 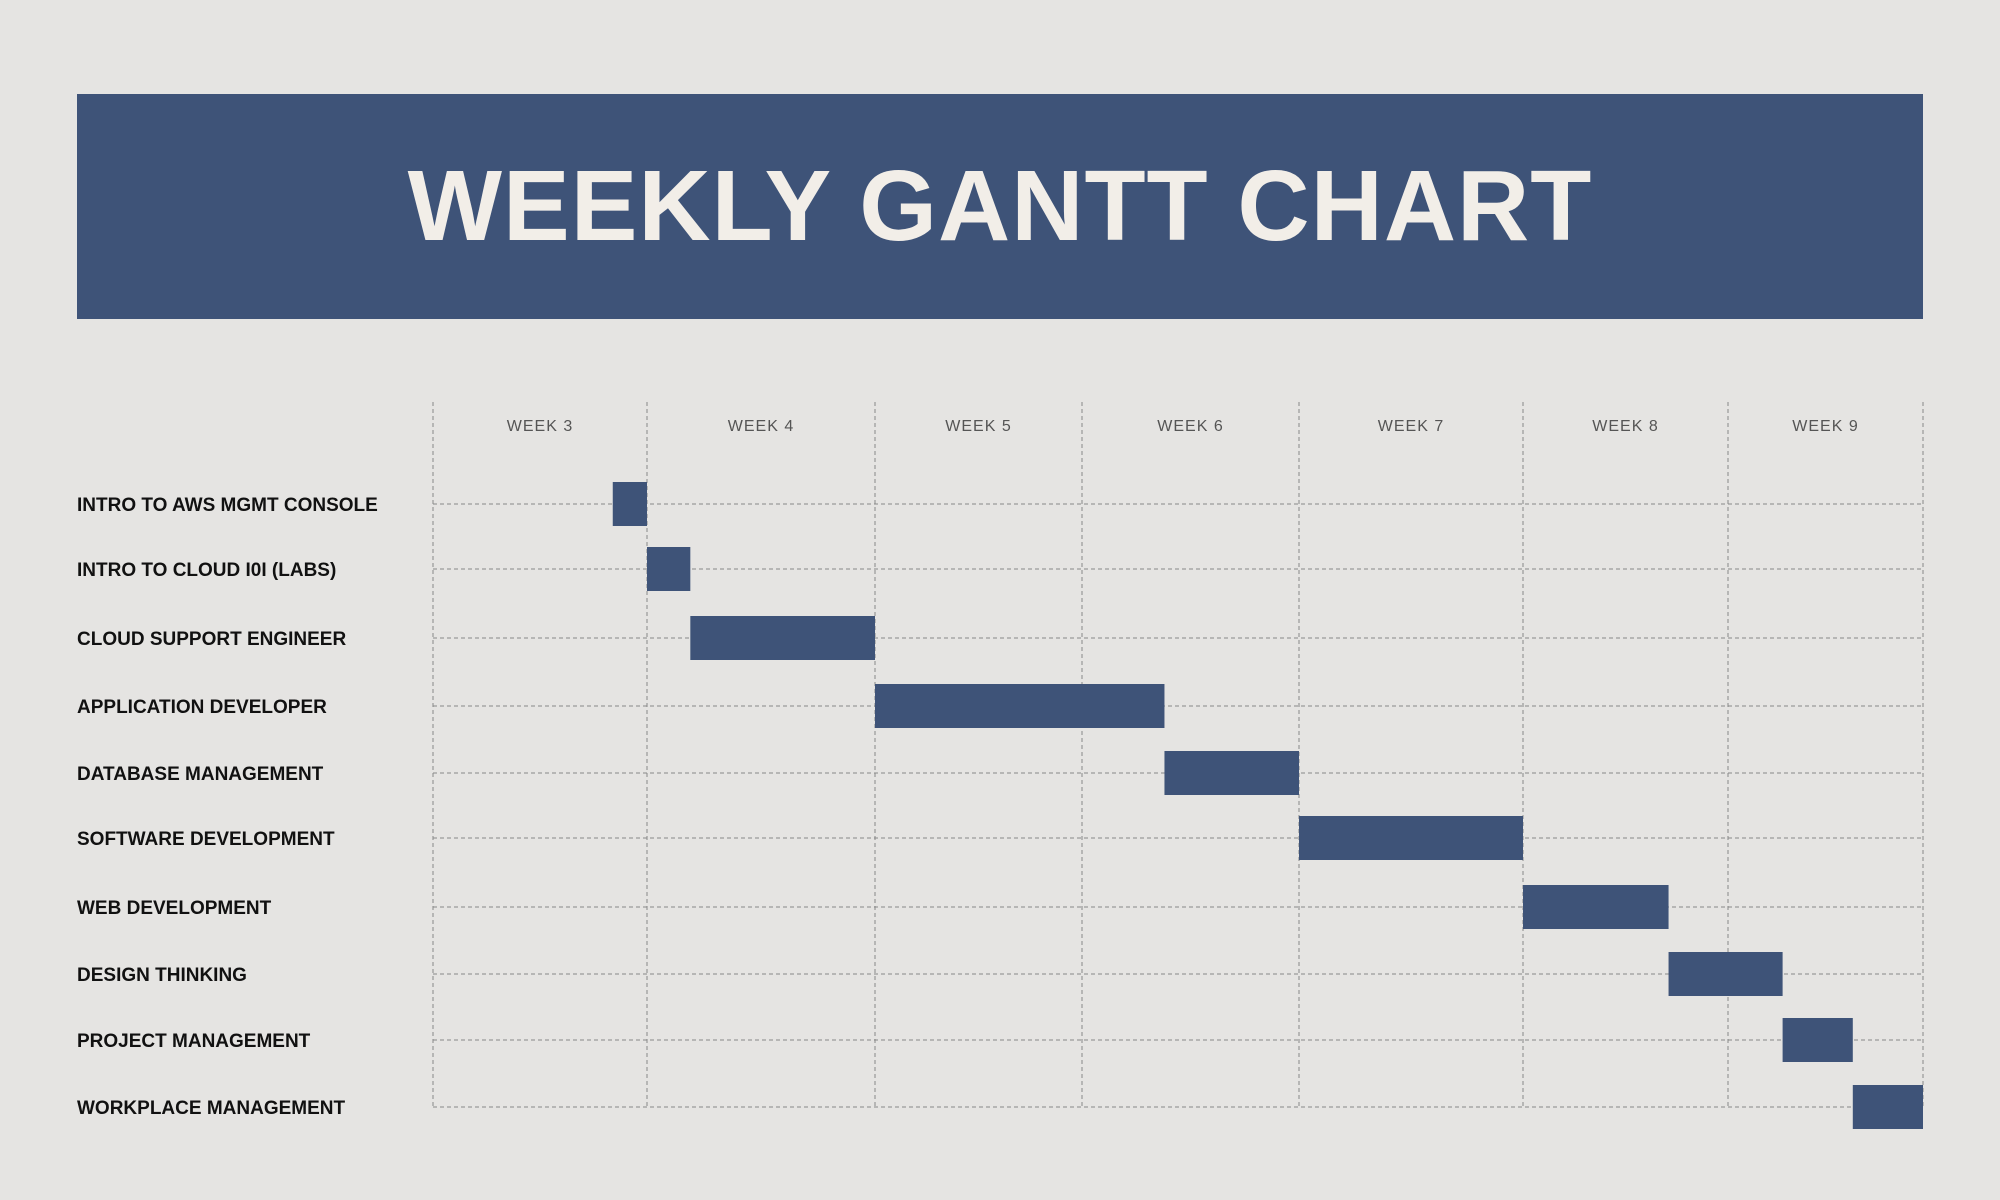 What do you see at coordinates (1825, 426) in the screenshot?
I see `x-tick-label: WEEK 9` at bounding box center [1825, 426].